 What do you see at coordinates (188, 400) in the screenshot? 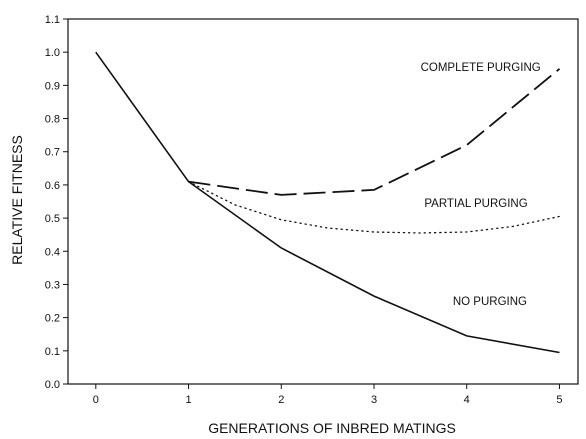
I see `x-tick-label: 1` at bounding box center [188, 400].